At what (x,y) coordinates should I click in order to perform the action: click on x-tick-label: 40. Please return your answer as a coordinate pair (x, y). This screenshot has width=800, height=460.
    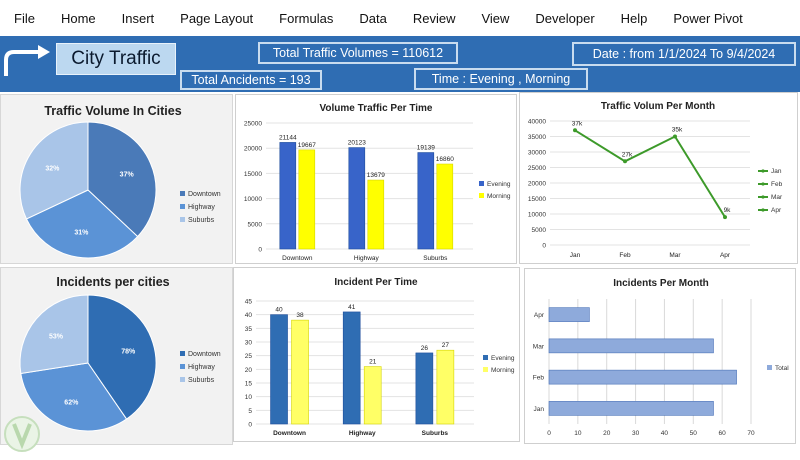
    Looking at the image, I should click on (665, 433).